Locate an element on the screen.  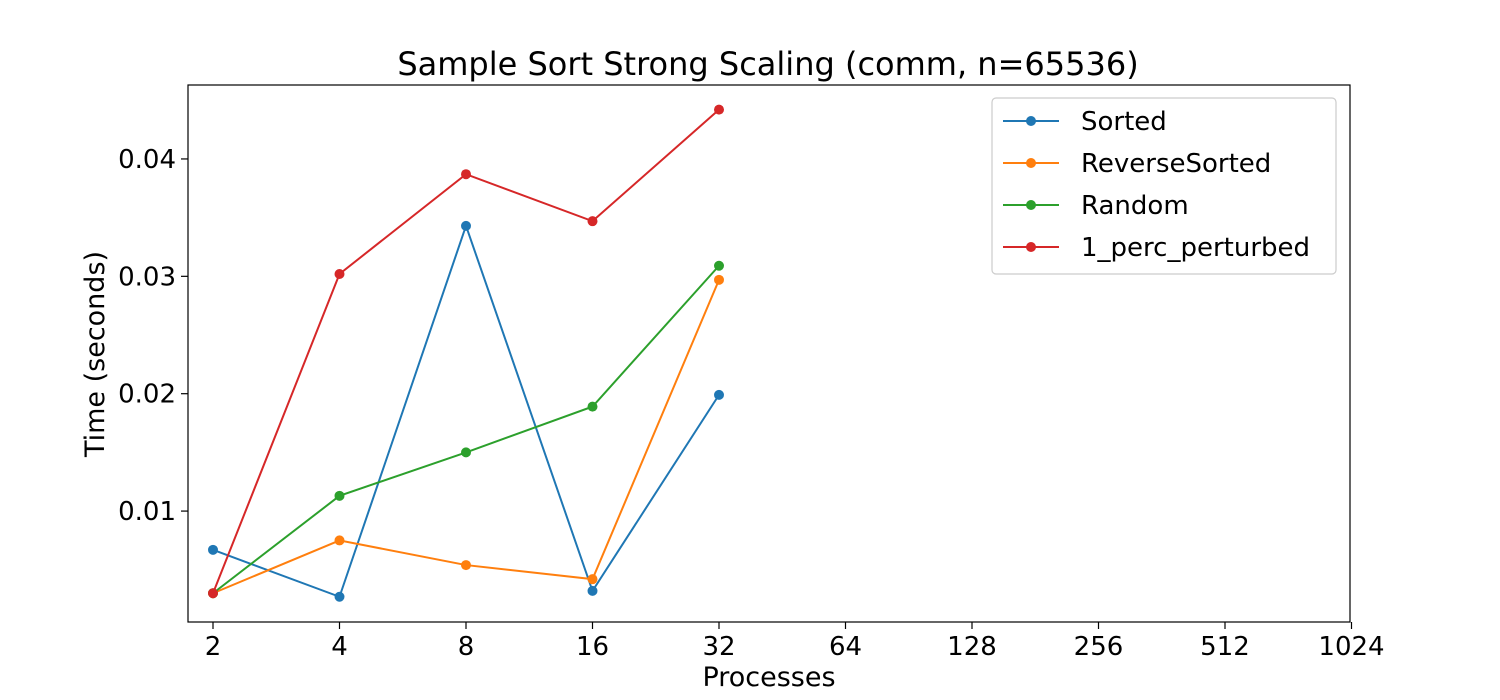
y-axis: 0.01 0.02 0.03 0.04 is located at coordinates (153, 336).